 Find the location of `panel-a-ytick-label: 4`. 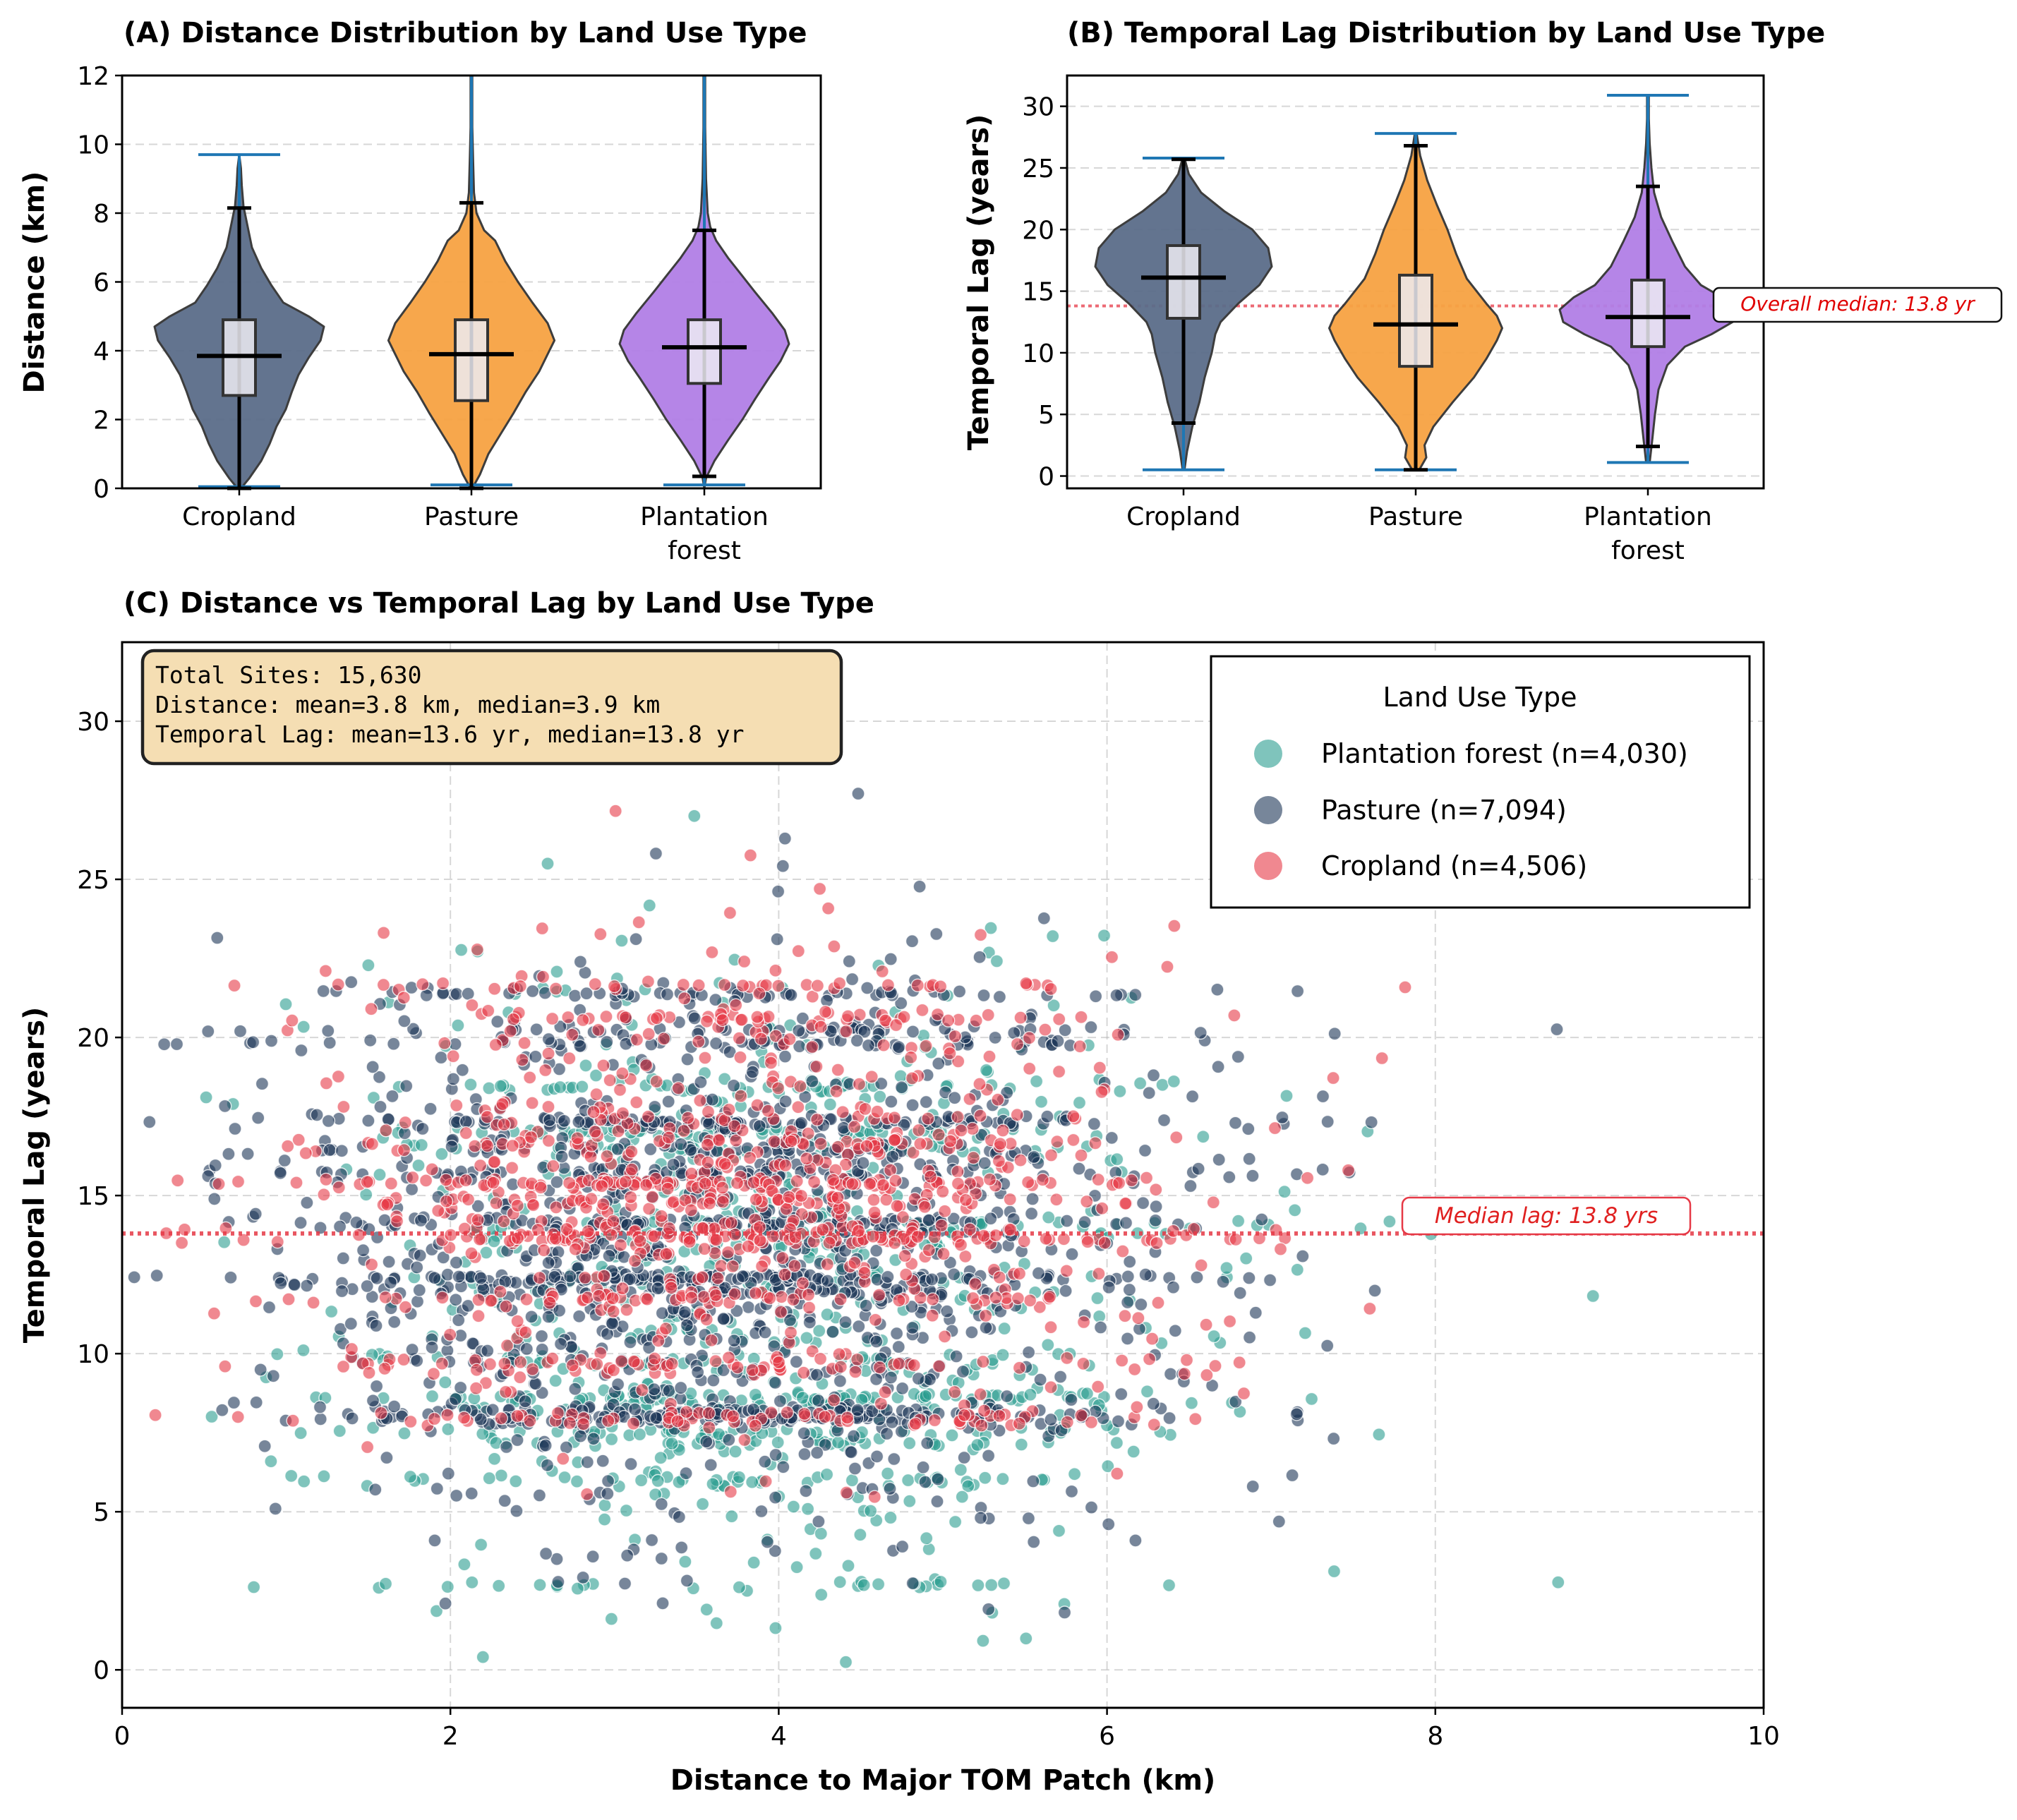

panel-a-ytick-label: 4 is located at coordinates (101, 352).